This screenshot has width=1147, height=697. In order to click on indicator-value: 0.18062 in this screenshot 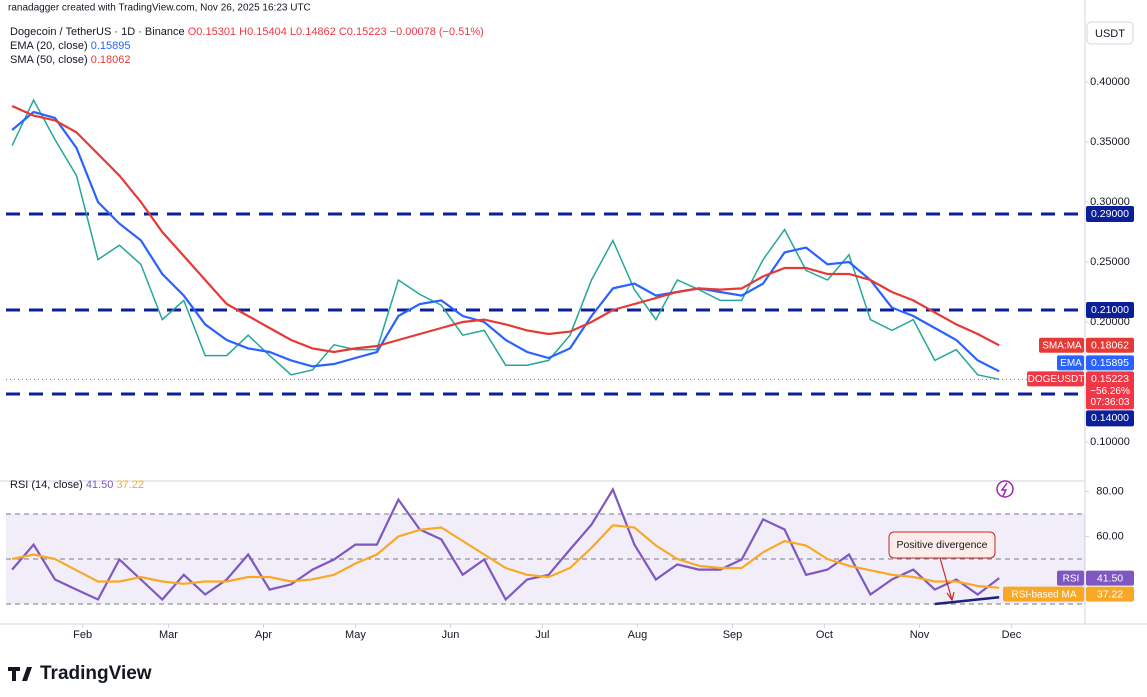, I will do `click(111, 60)`.